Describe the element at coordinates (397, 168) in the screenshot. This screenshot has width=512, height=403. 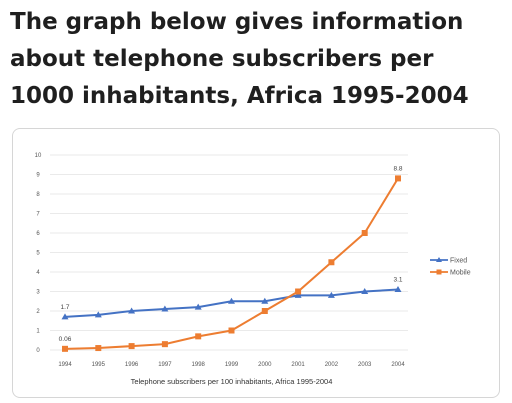
I see `data-label: 8.8` at that location.